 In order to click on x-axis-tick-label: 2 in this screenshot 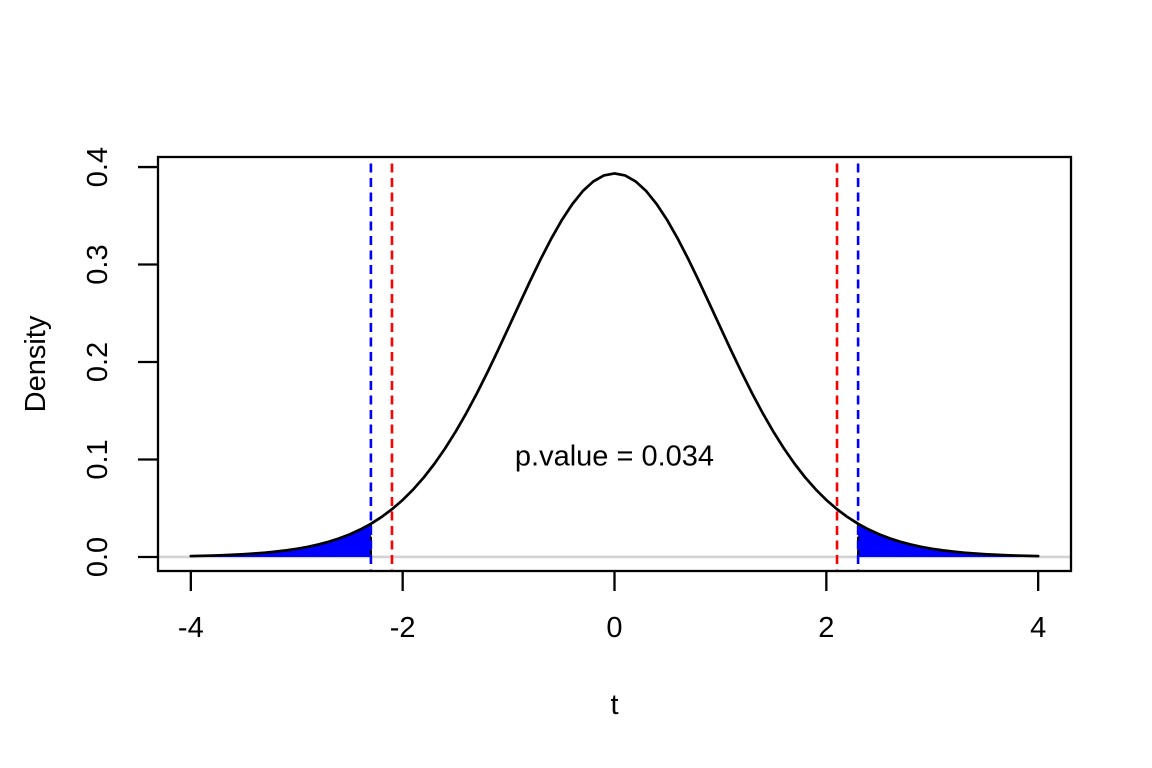, I will do `click(826, 628)`.